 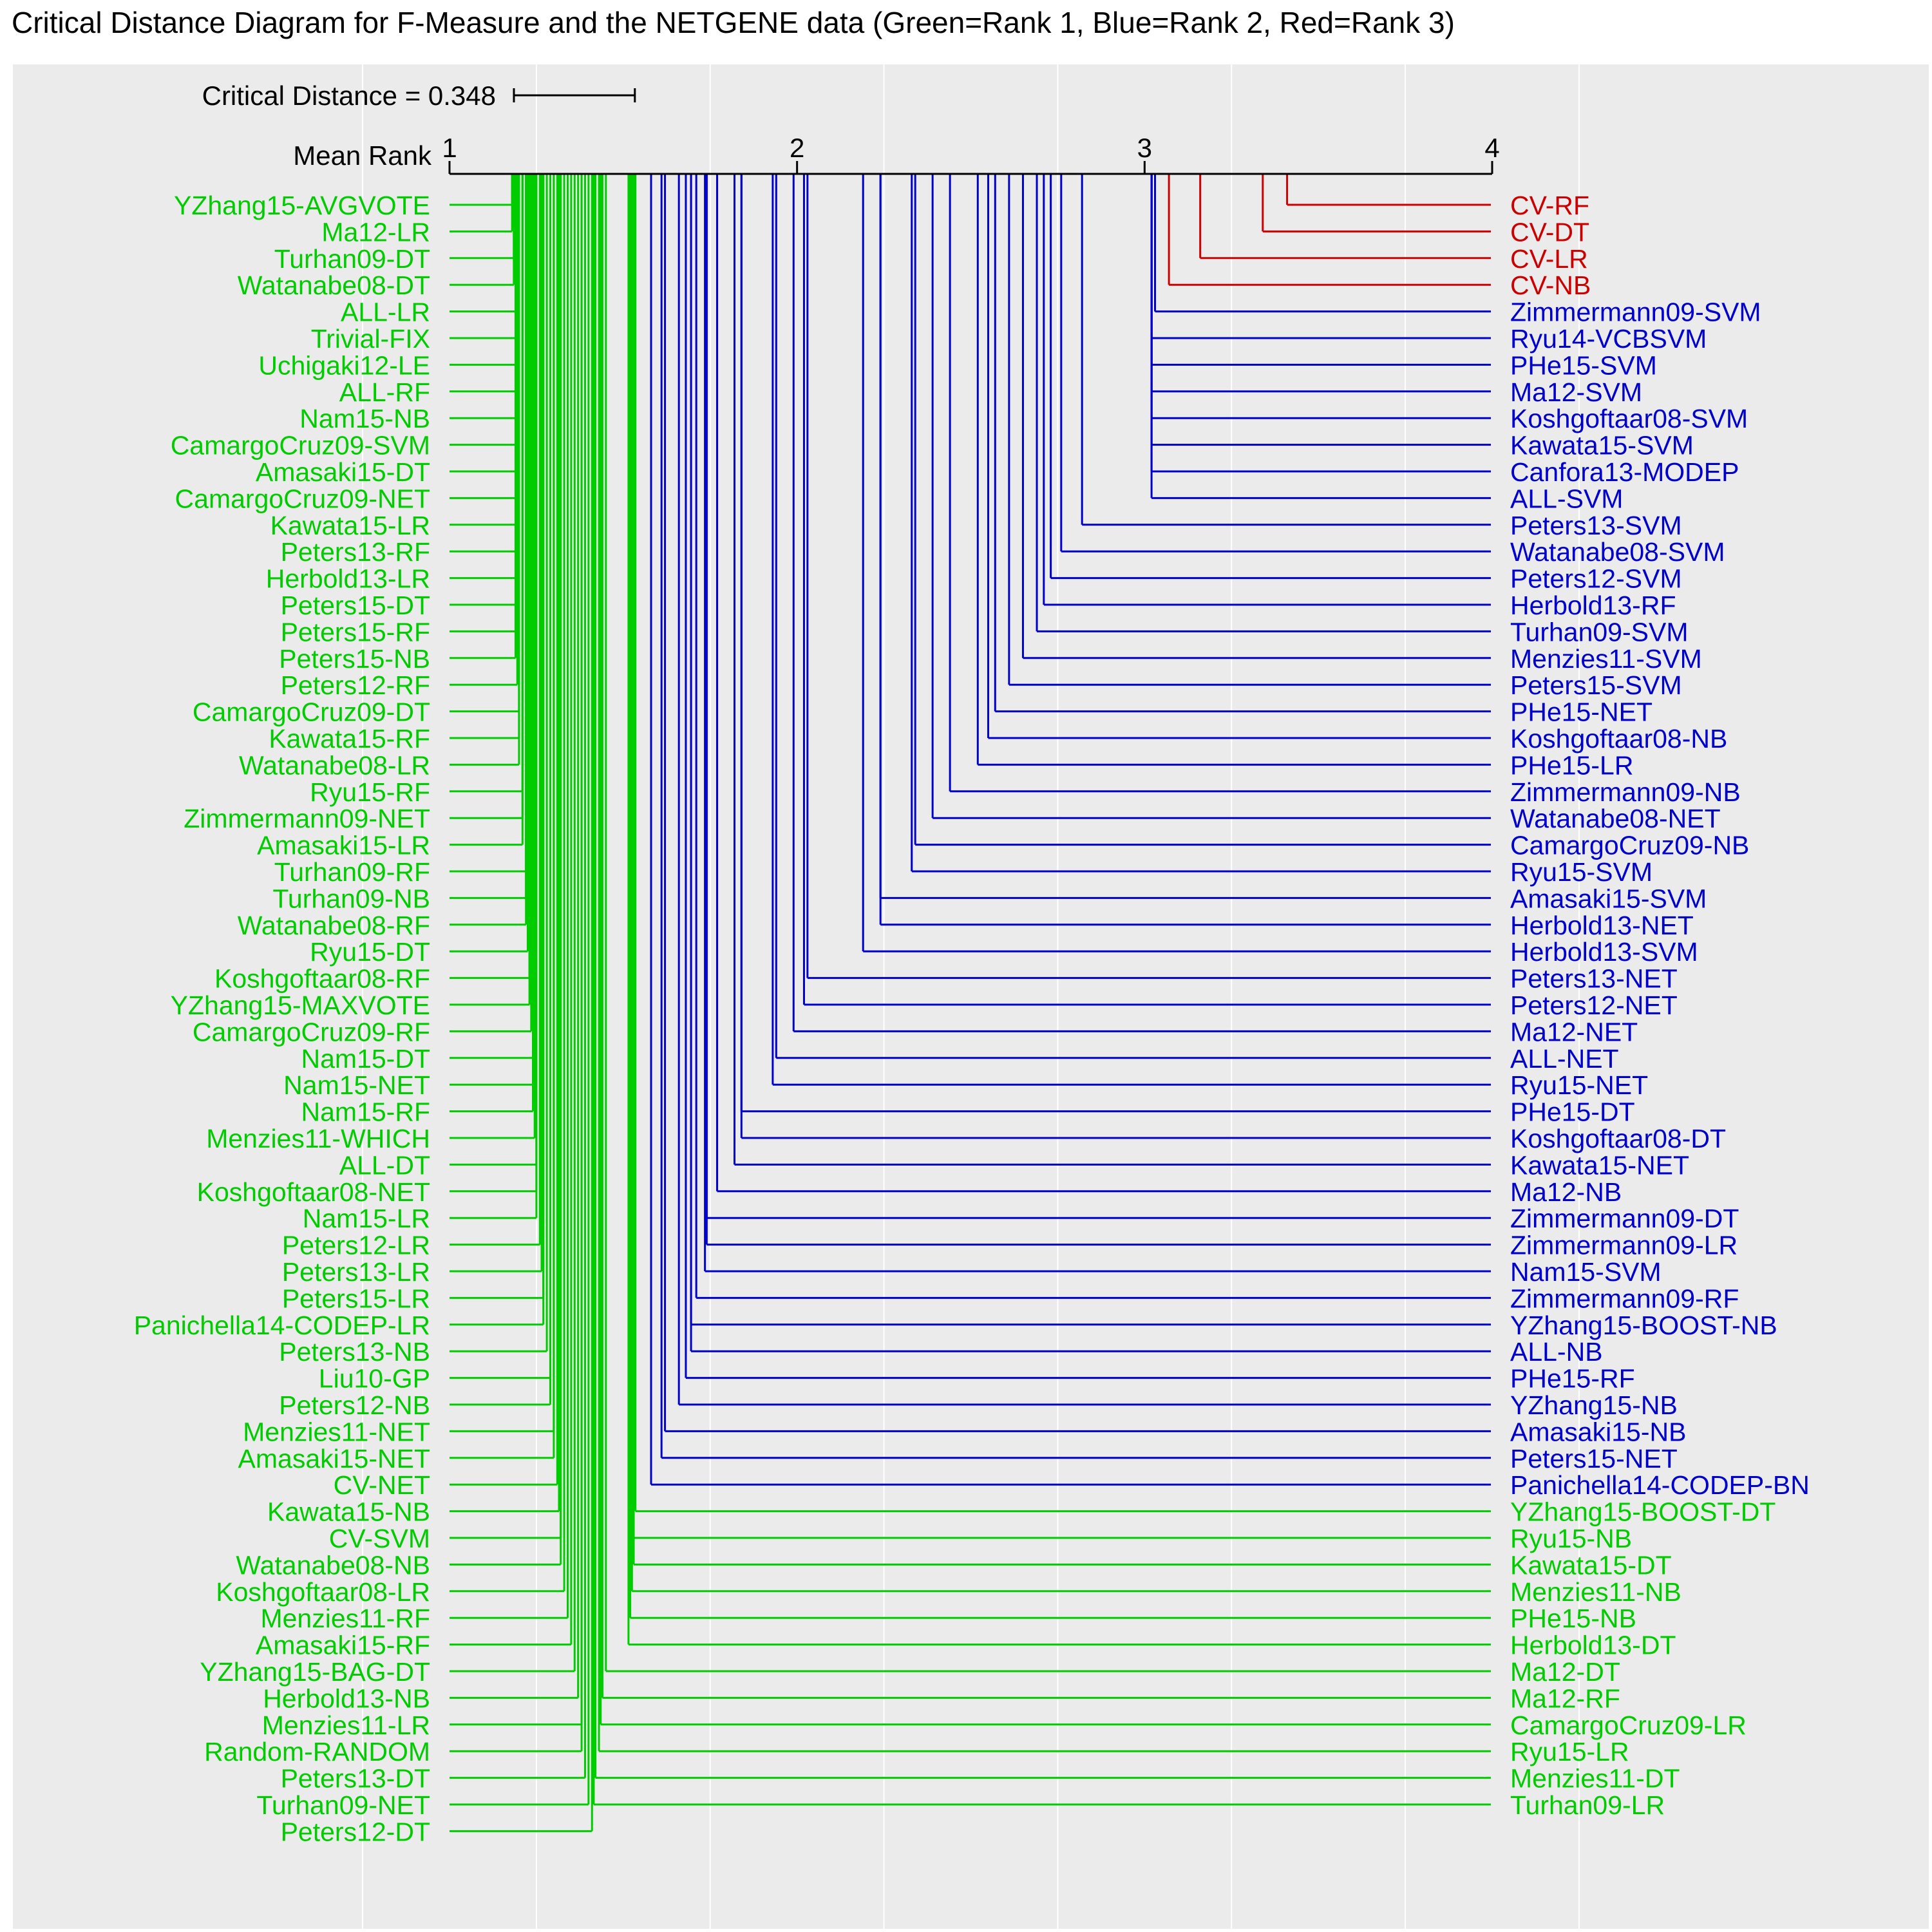 I want to click on method-menzies11-which, so click(x=493, y=656).